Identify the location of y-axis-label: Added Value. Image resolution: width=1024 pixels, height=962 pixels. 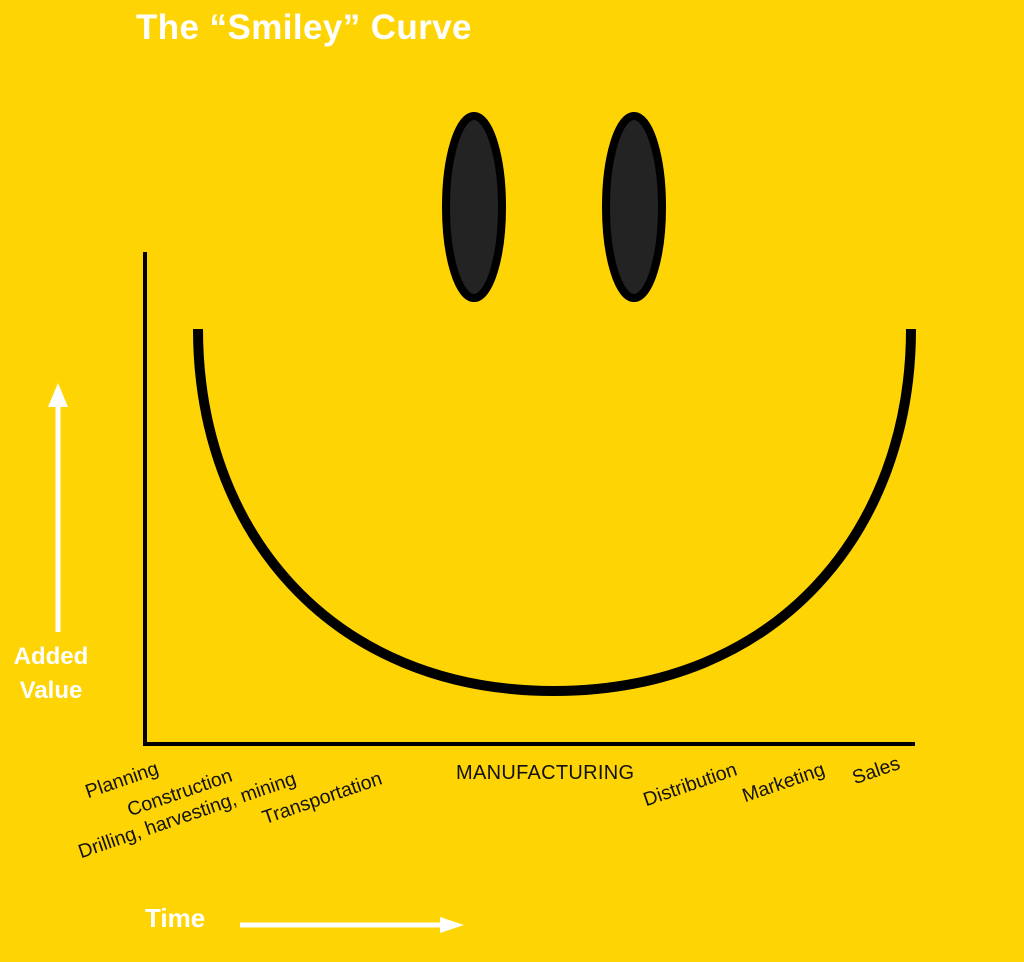
(51, 673).